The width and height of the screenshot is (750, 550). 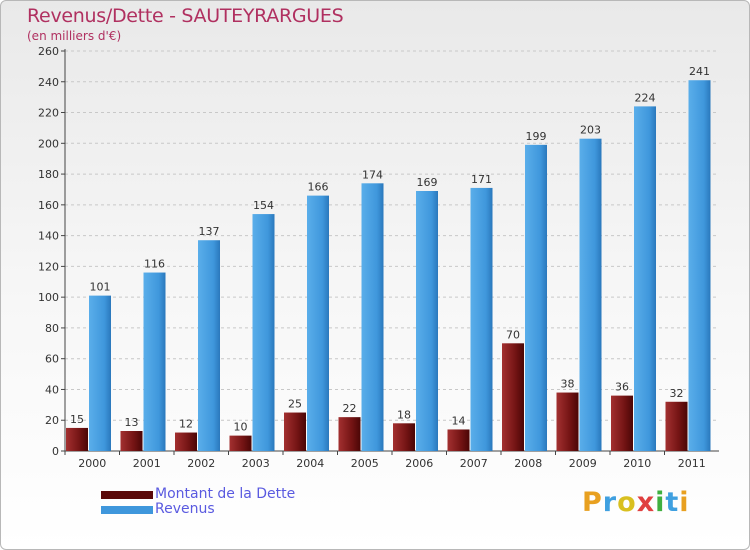 I want to click on x-tick-label: 2001, so click(x=147, y=463).